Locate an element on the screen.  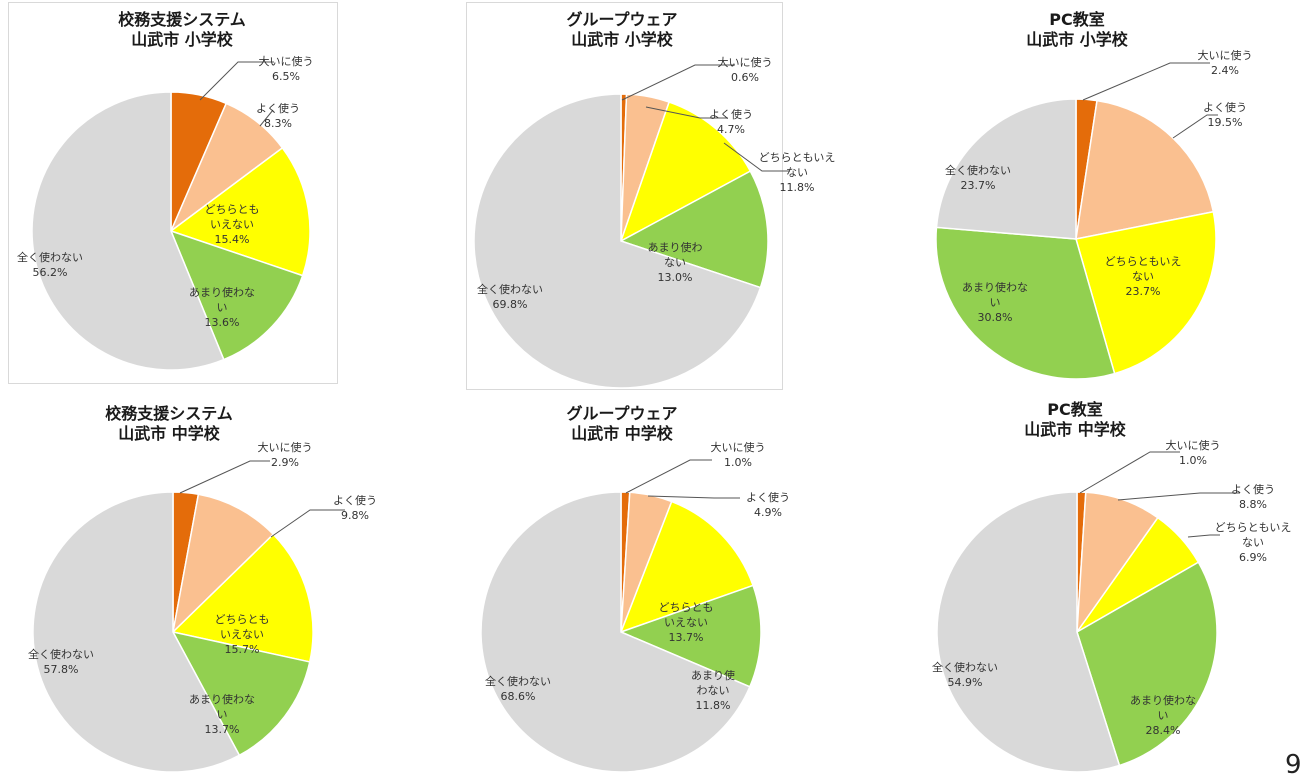
slice-percent: 15.7% is located at coordinates (242, 649).